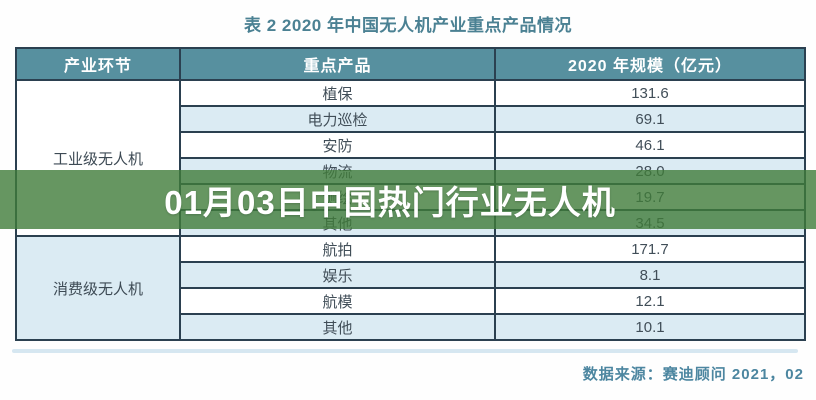 The height and width of the screenshot is (400, 816). I want to click on value-cell: 171.7, so click(650, 249).